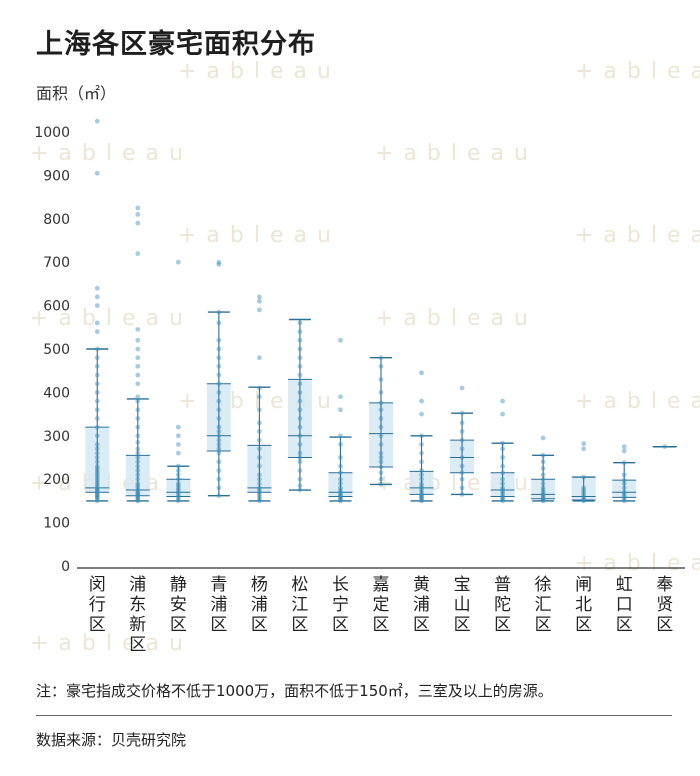 Image resolution: width=700 pixels, height=776 pixels. Describe the element at coordinates (354, 715) in the screenshot. I see `divider` at that location.